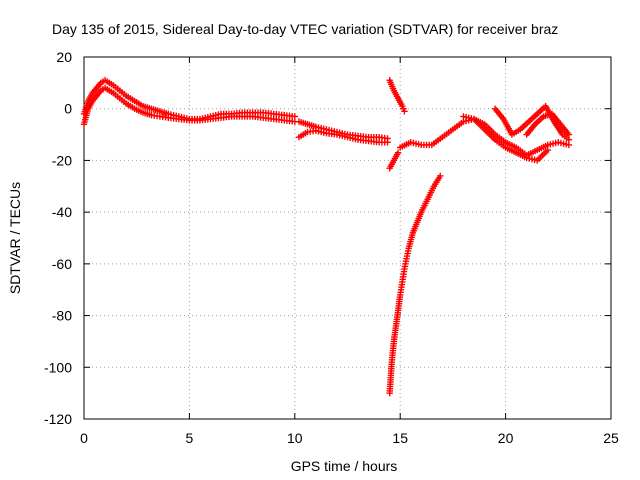 The image size is (640, 480). Describe the element at coordinates (400, 438) in the screenshot. I see `x-tick-label: 15` at that location.